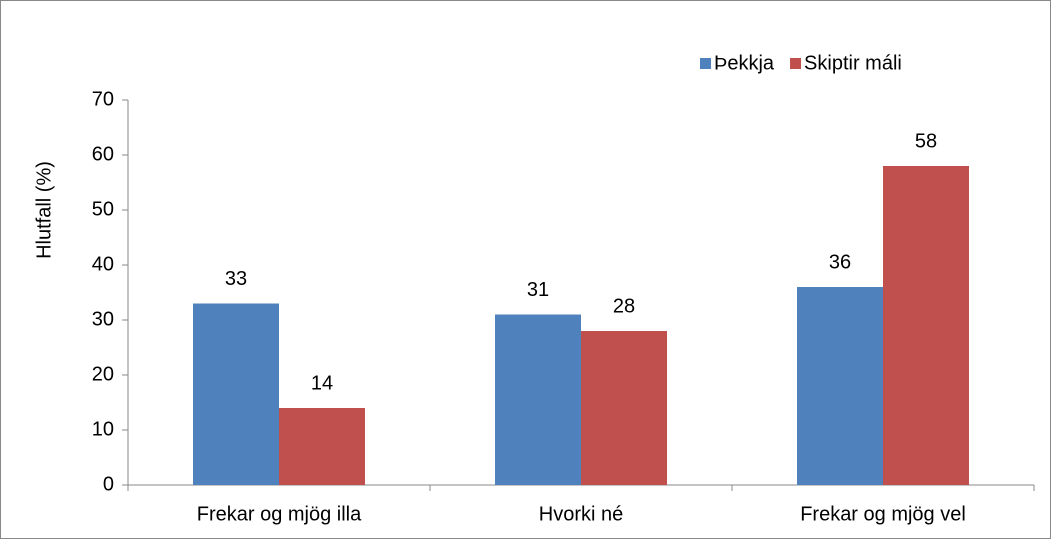 This screenshot has height=540, width=1052. Describe the element at coordinates (840, 262) in the screenshot. I see `data-label: 36` at that location.